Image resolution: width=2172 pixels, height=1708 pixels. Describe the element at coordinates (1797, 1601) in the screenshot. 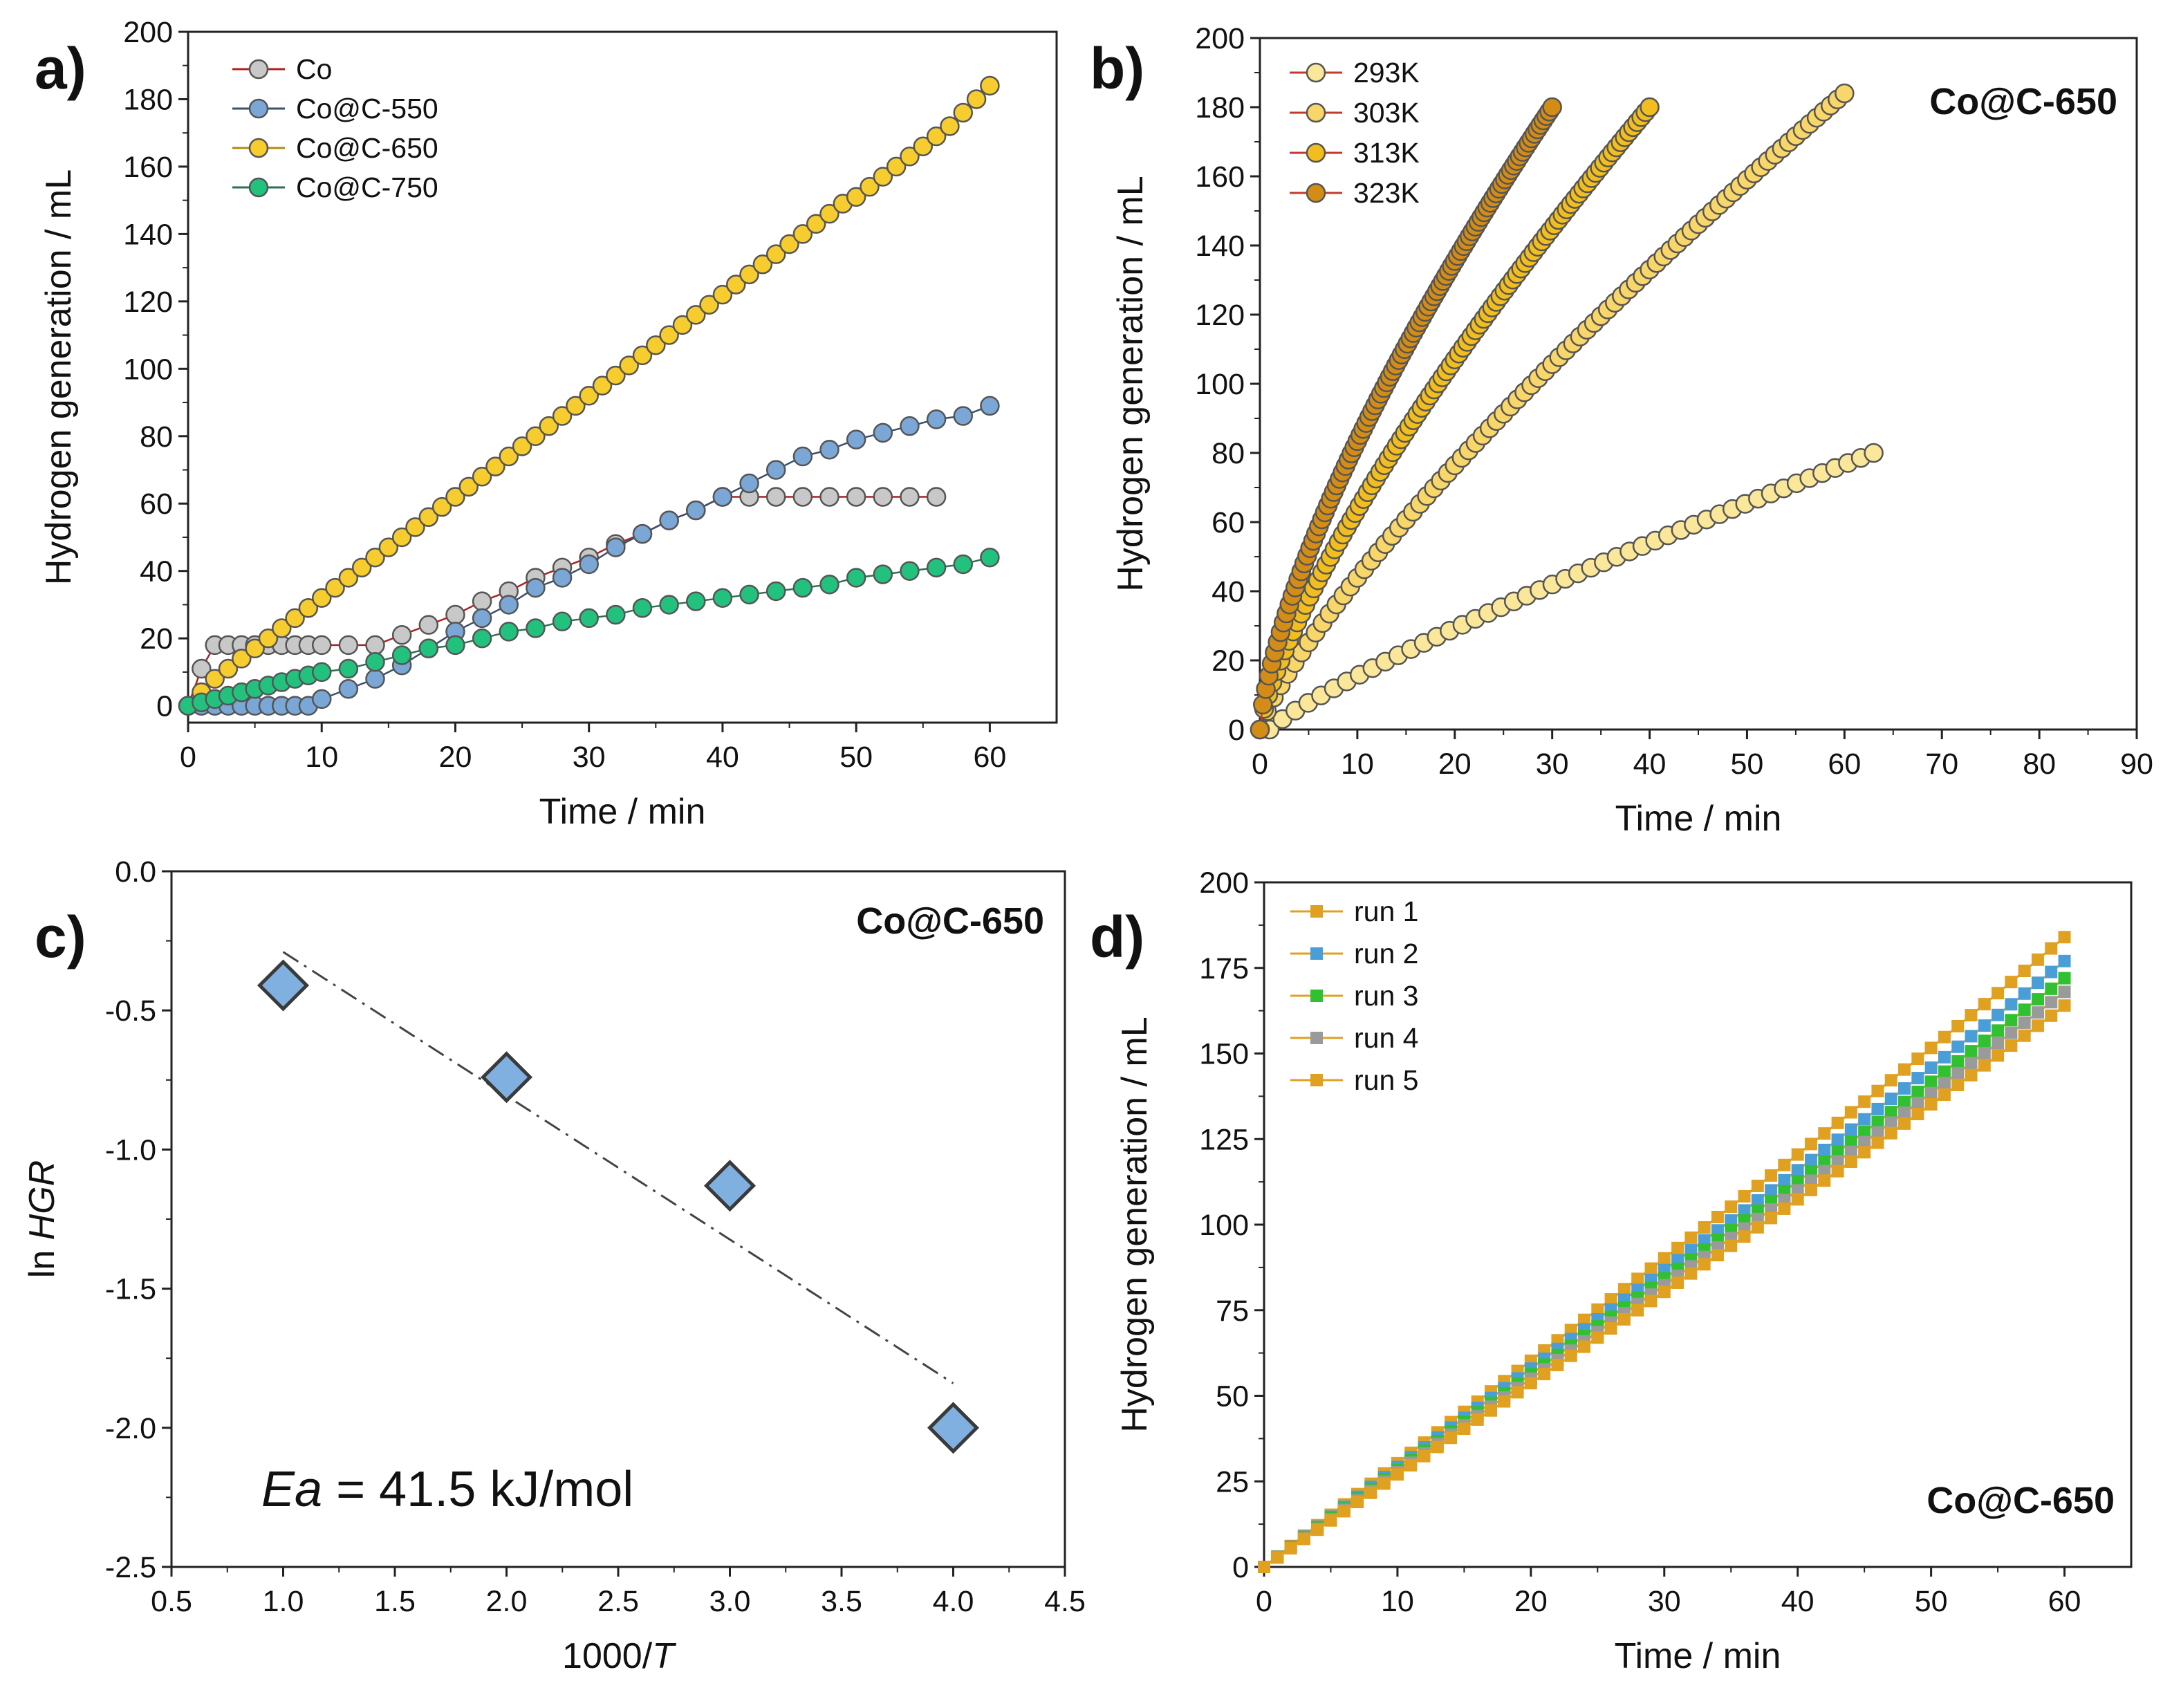

I see `x-tick-label: 40` at that location.